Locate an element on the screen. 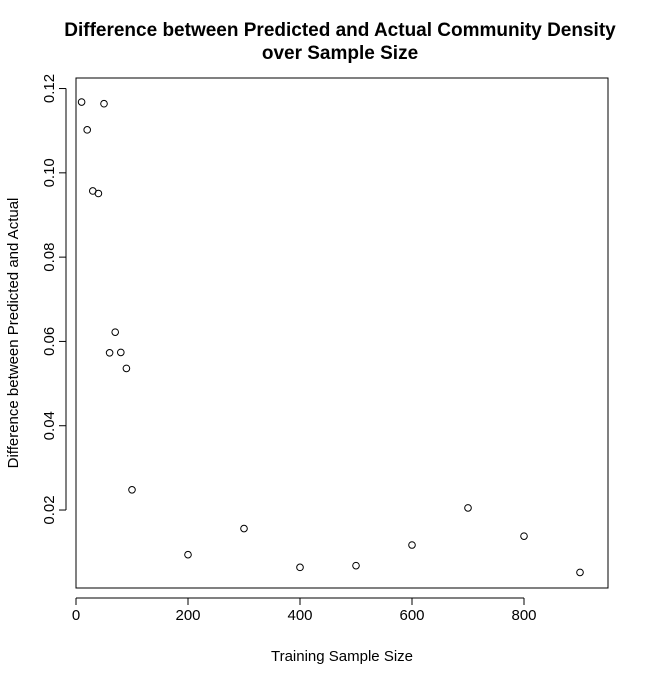 Image resolution: width=648 pixels, height=689 pixels. y-tick-label: 0.12 is located at coordinates (49, 88).